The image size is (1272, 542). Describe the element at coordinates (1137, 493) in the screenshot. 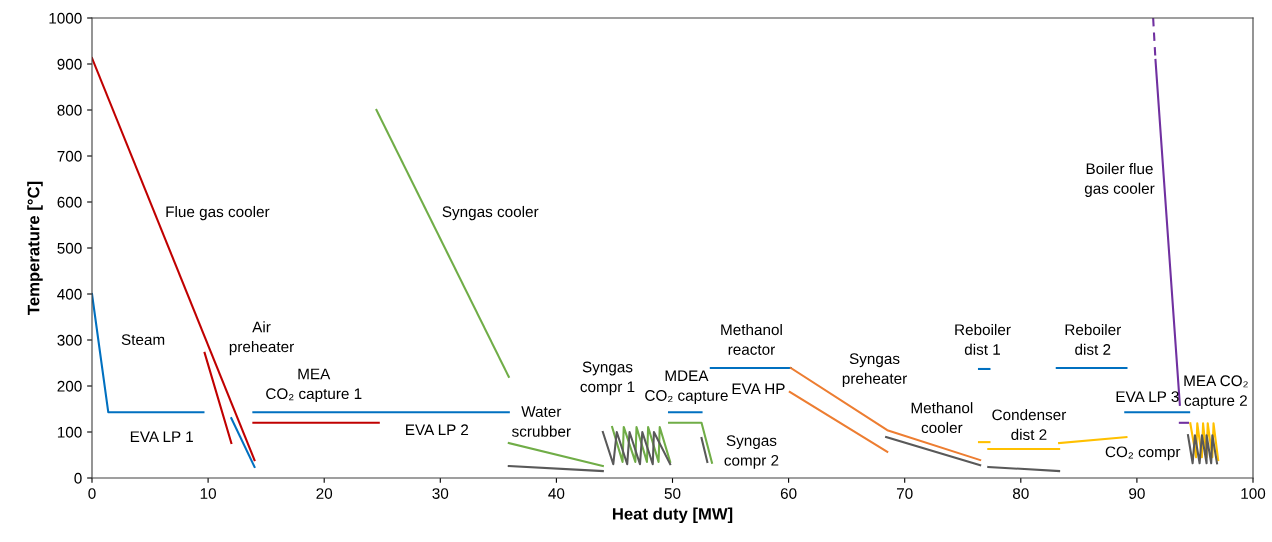

I see `x-tick-label: 90` at that location.